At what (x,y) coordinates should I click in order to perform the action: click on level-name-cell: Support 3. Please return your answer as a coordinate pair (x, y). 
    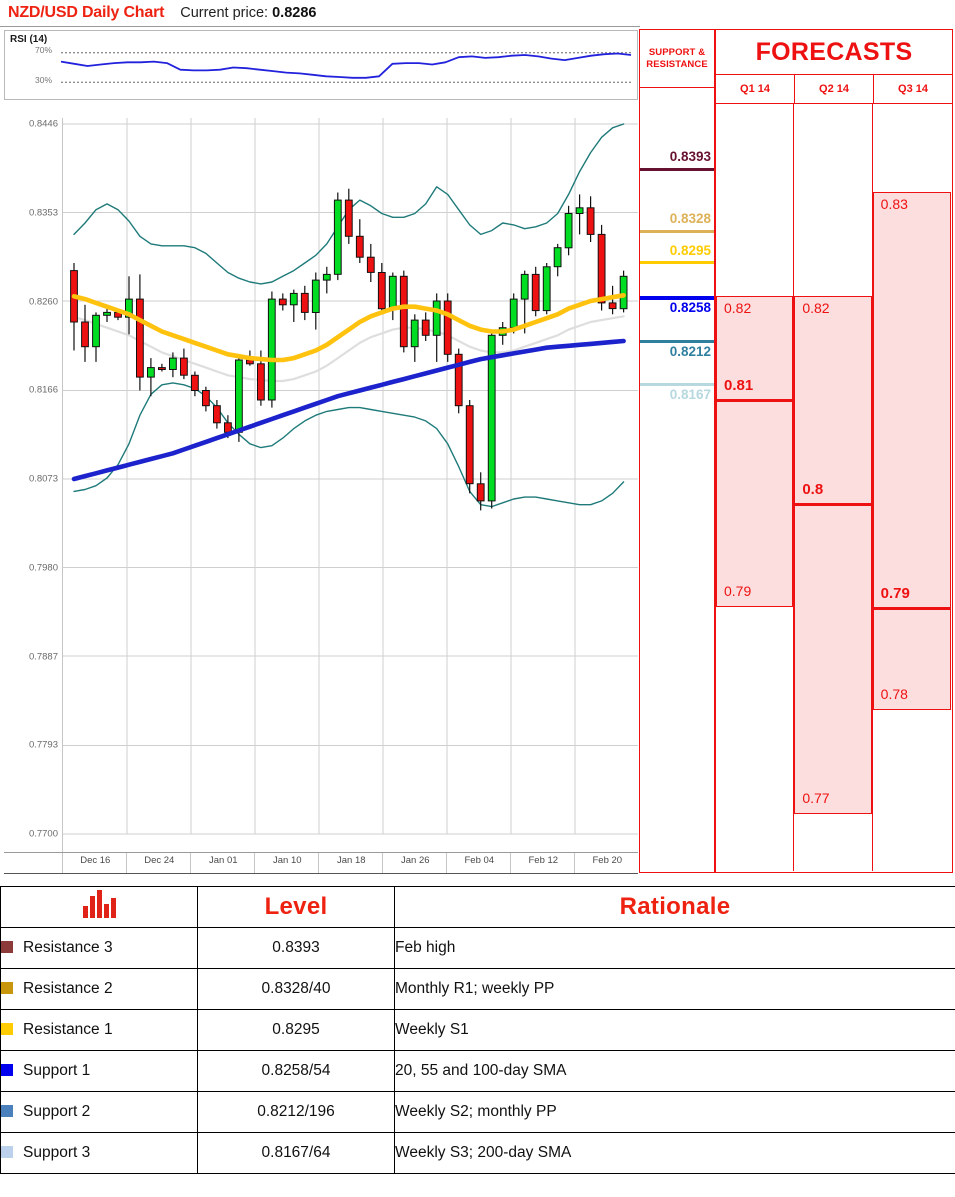
    Looking at the image, I should click on (99, 1153).